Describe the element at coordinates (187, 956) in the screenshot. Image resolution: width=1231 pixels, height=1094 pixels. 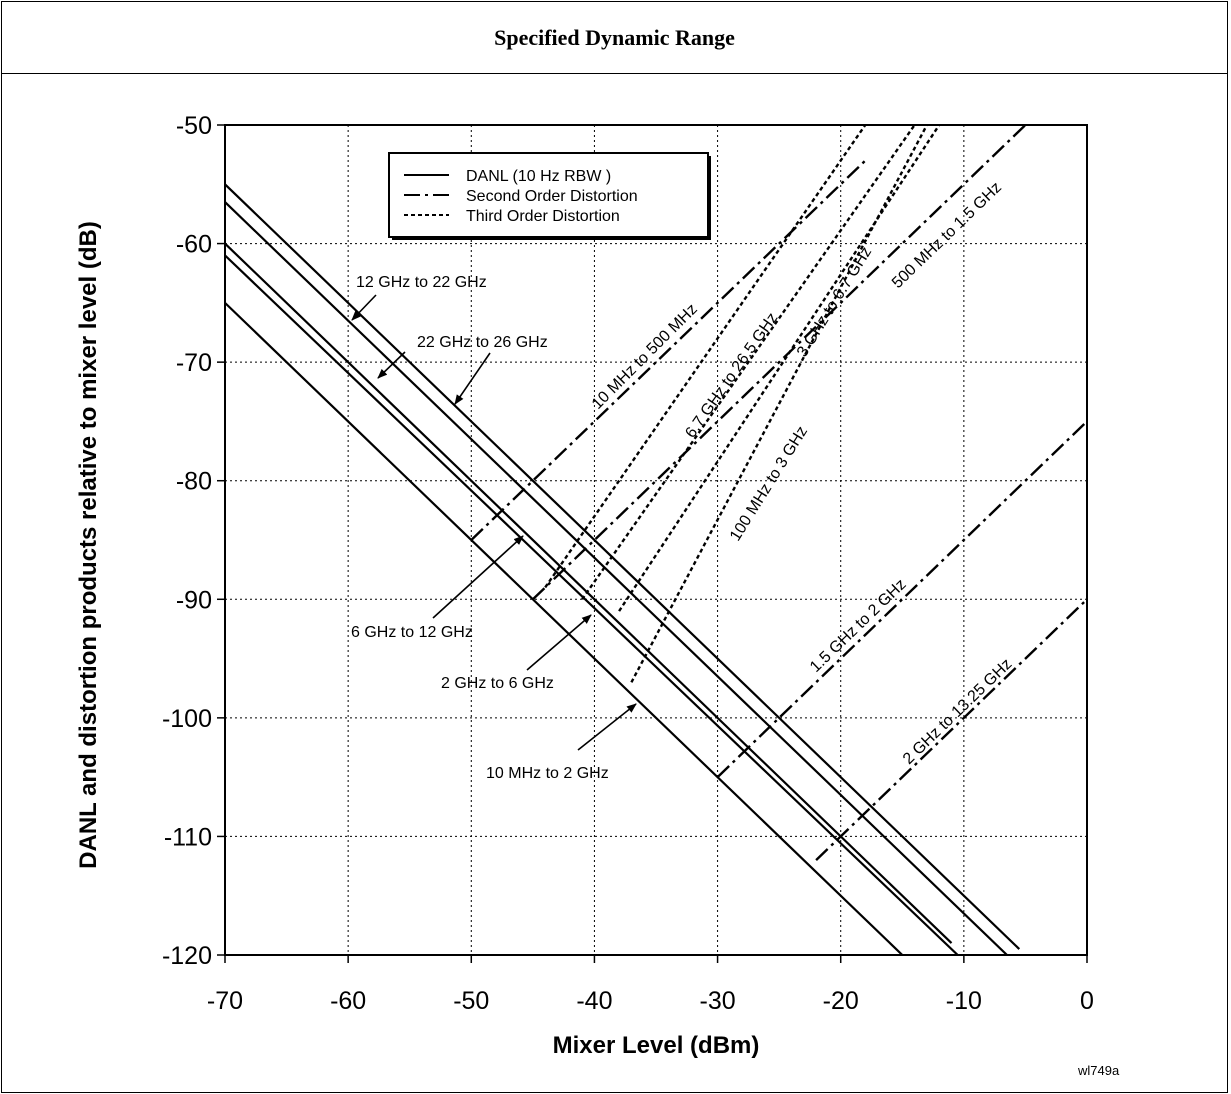
I see `y-tick-label: -120` at that location.